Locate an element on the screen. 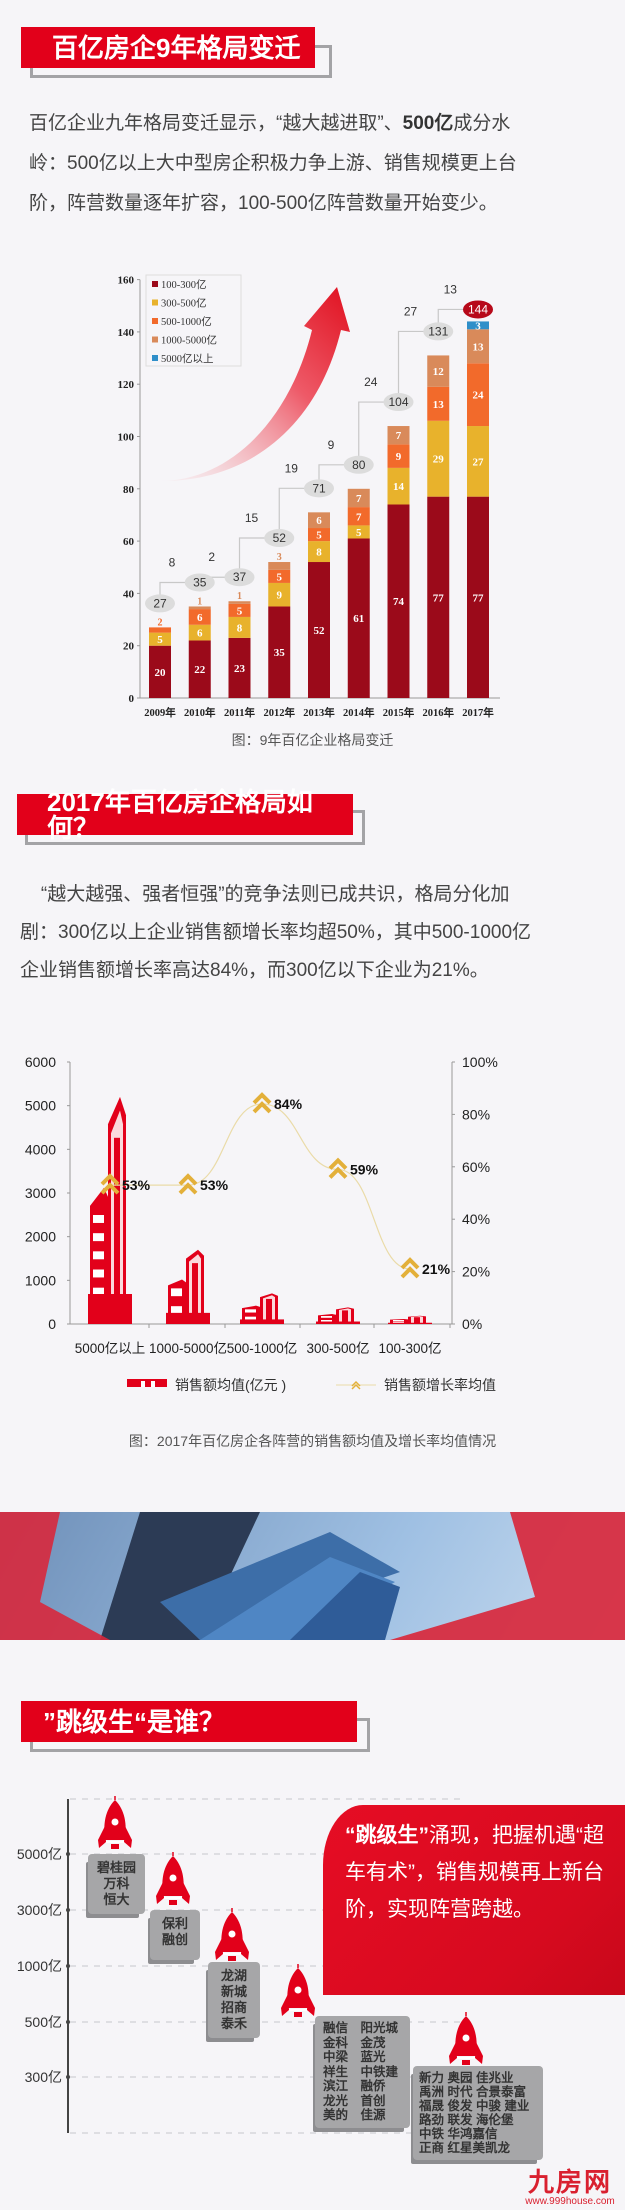 The image size is (625, 2210). right-y-tick-label: 60% is located at coordinates (476, 1167).